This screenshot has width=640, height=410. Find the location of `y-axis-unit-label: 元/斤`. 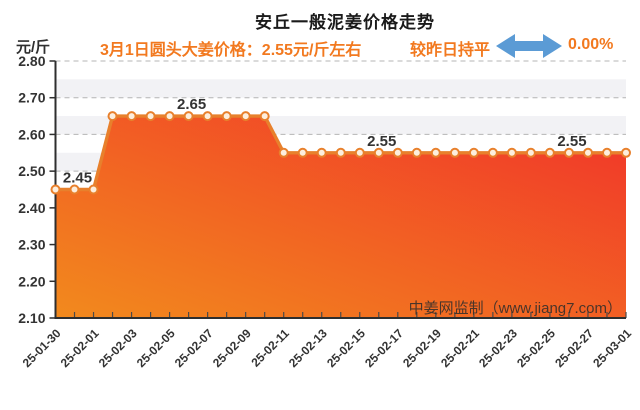

y-axis-unit-label: 元/斤 is located at coordinates (33, 47).